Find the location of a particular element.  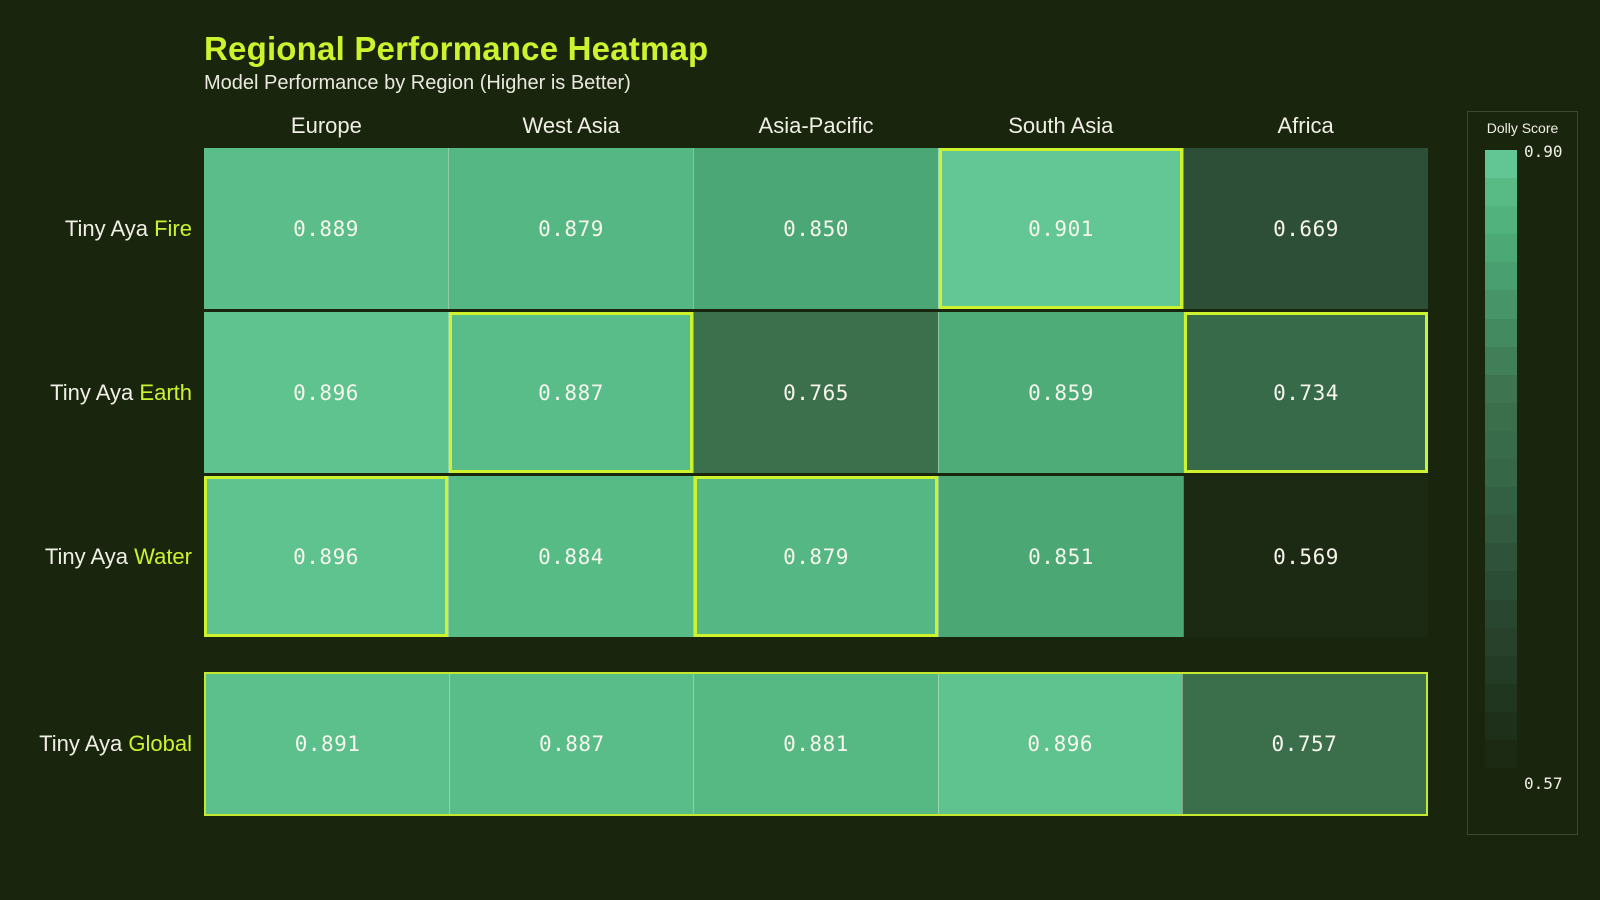

global-row: 0.891 0.887 0.881 0.896 0.757 is located at coordinates (816, 744).